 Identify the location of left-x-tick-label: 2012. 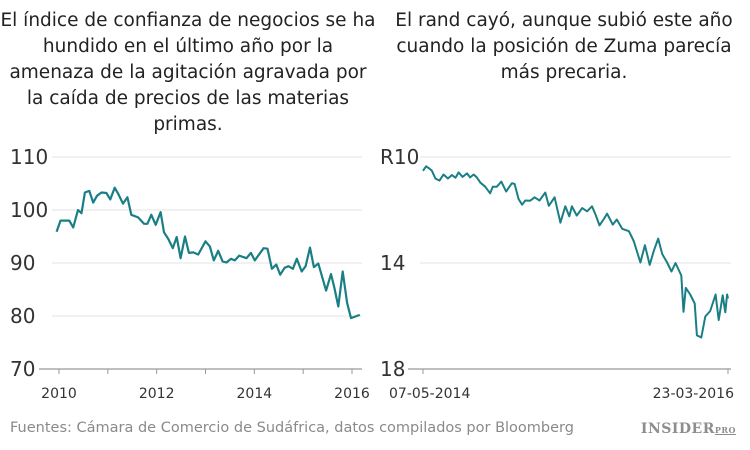
(157, 394).